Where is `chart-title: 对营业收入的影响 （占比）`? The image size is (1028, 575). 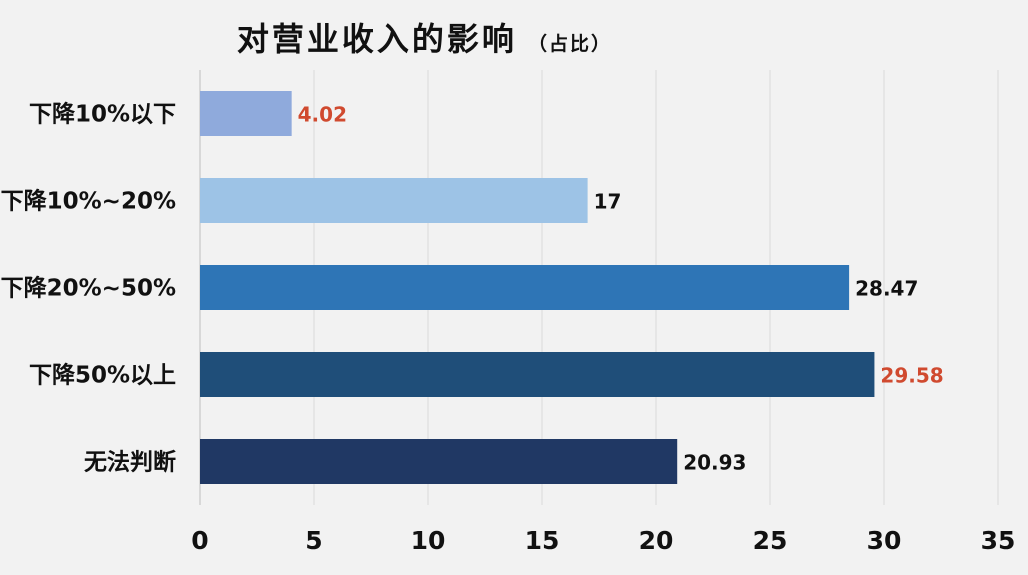 chart-title: 对营业收入的影响 （占比） is located at coordinates (424, 39).